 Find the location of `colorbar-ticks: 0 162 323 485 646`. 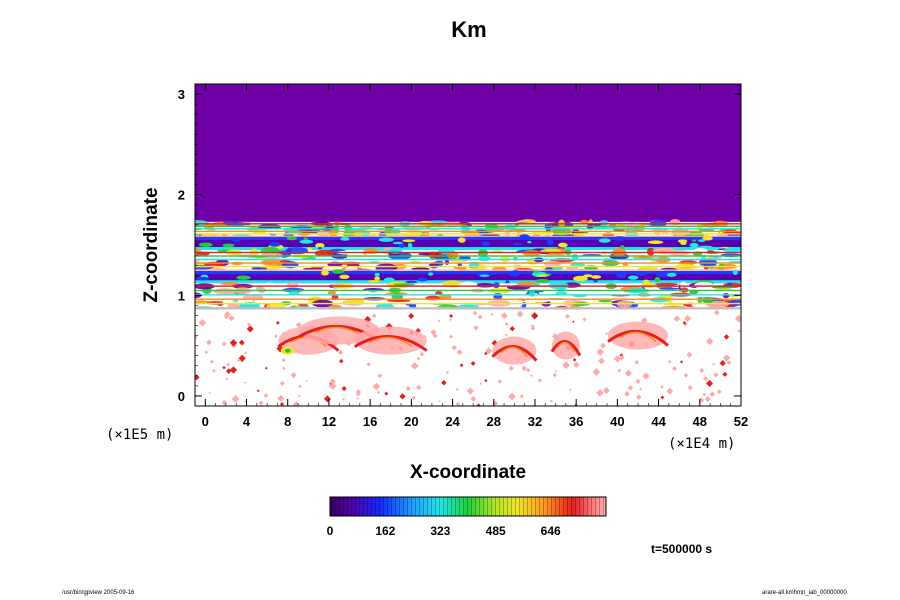

colorbar-ticks: 0 162 323 485 646 is located at coordinates (444, 531).